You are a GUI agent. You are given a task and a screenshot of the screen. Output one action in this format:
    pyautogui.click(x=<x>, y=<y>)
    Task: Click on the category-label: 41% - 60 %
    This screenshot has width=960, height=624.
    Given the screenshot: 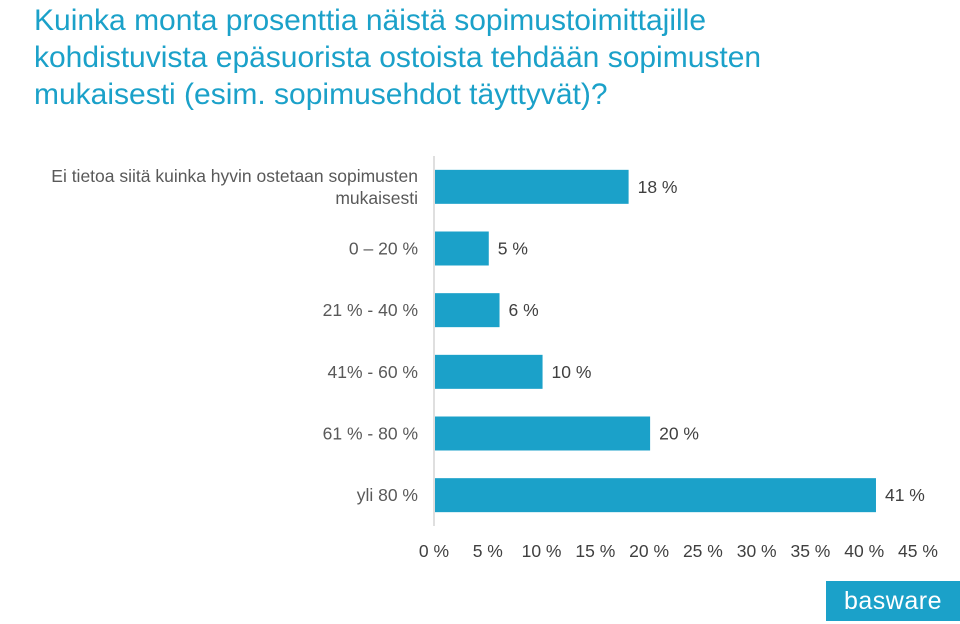 What is the action you would take?
    pyautogui.click(x=373, y=372)
    